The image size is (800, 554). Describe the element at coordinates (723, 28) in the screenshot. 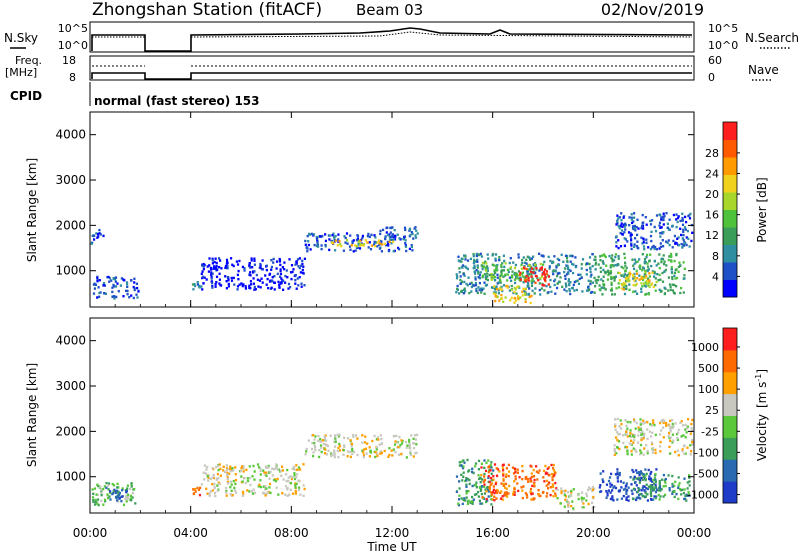

I see `nsearch-tick-high: 10^5` at that location.